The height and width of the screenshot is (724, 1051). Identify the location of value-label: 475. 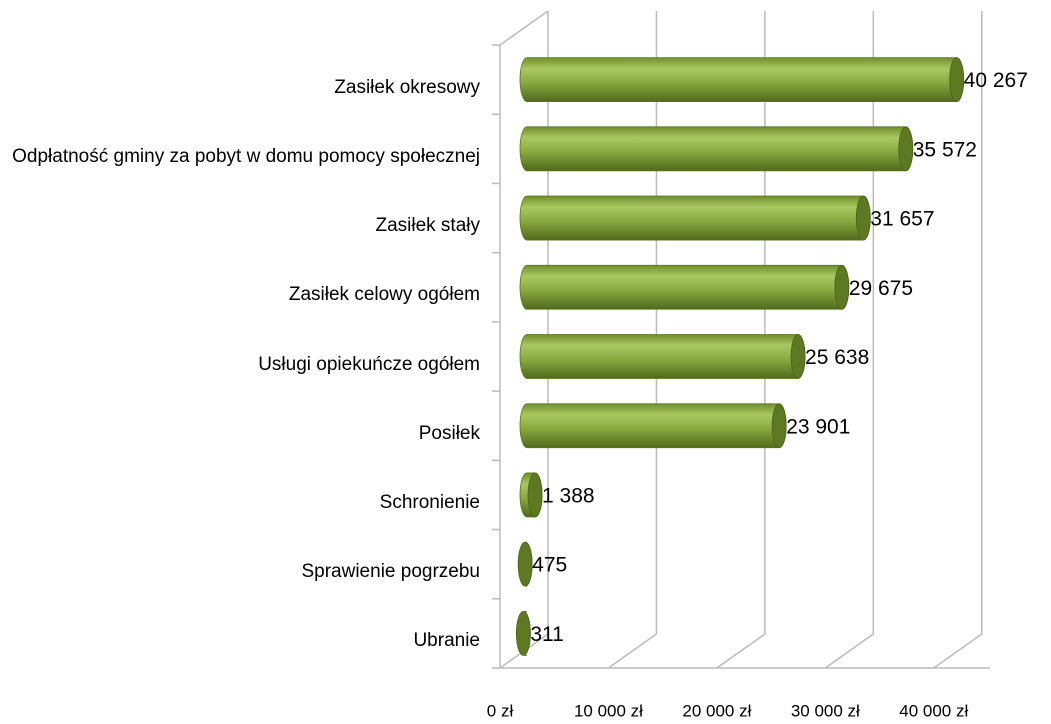
(549, 565).